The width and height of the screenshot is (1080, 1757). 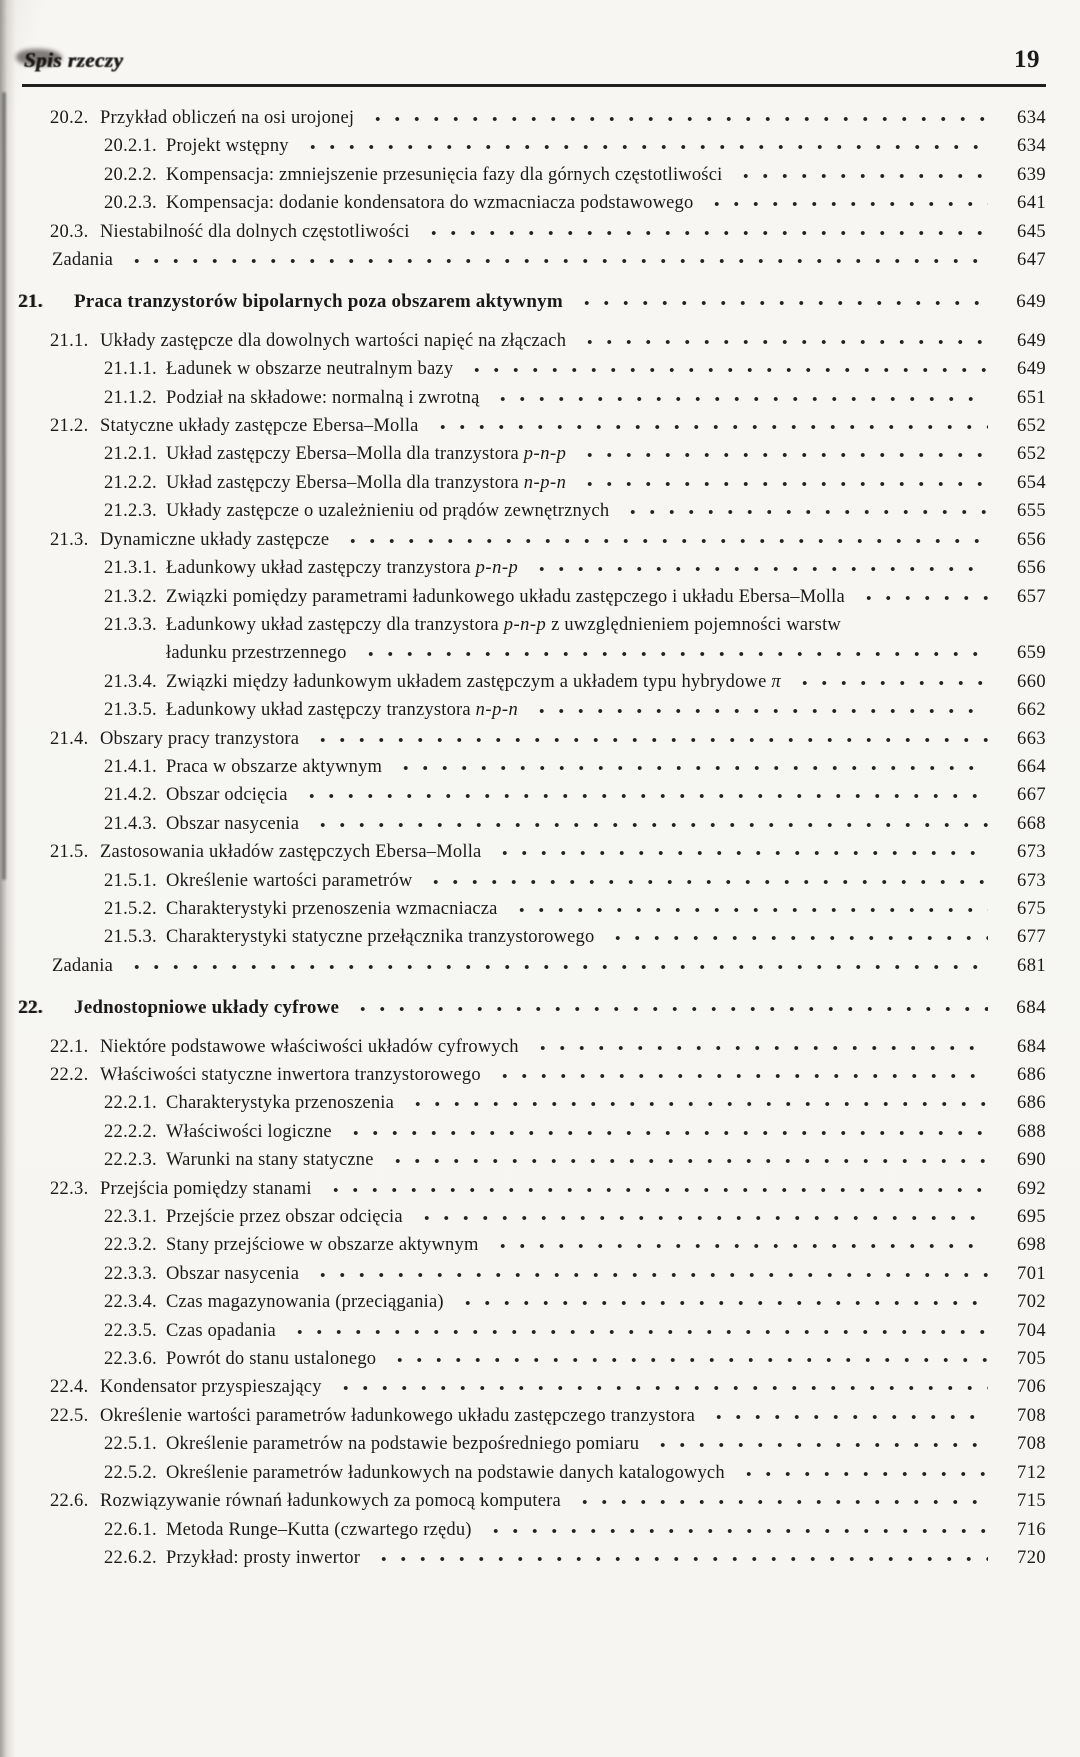 I want to click on toc-entry-page: 715, so click(x=1031, y=1501).